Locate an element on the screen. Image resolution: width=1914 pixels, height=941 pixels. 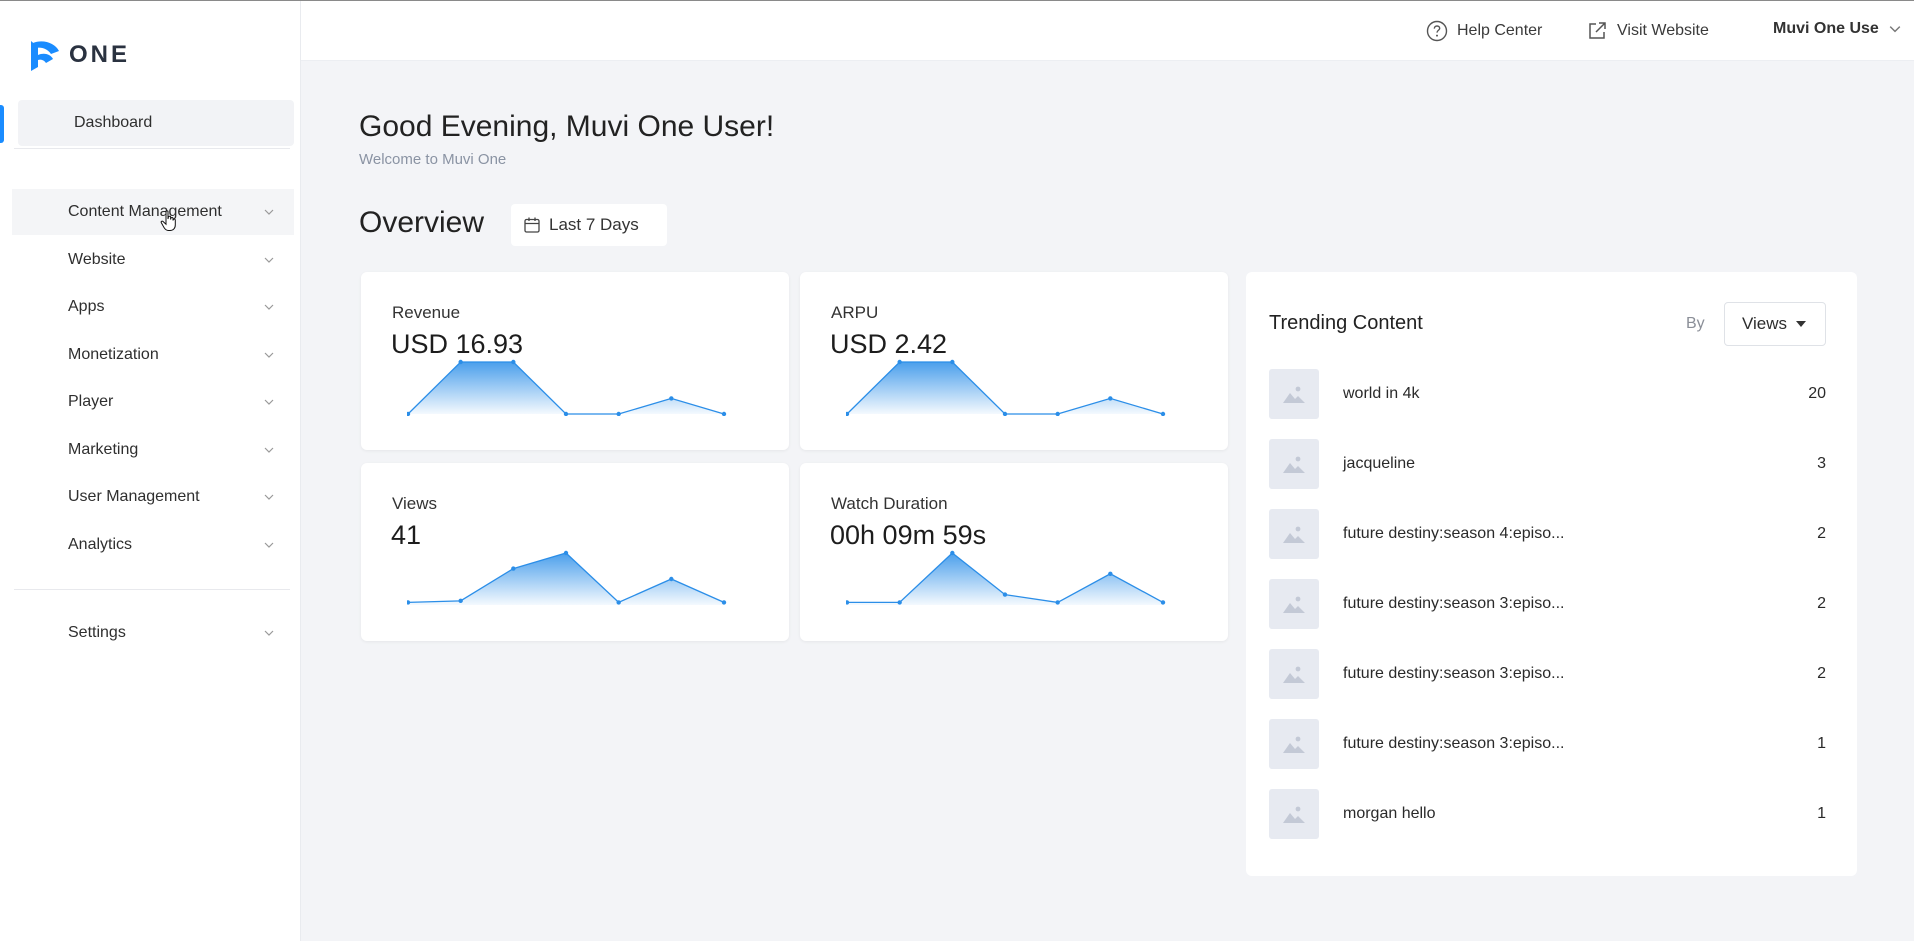
active-indicator is located at coordinates (2, 124).